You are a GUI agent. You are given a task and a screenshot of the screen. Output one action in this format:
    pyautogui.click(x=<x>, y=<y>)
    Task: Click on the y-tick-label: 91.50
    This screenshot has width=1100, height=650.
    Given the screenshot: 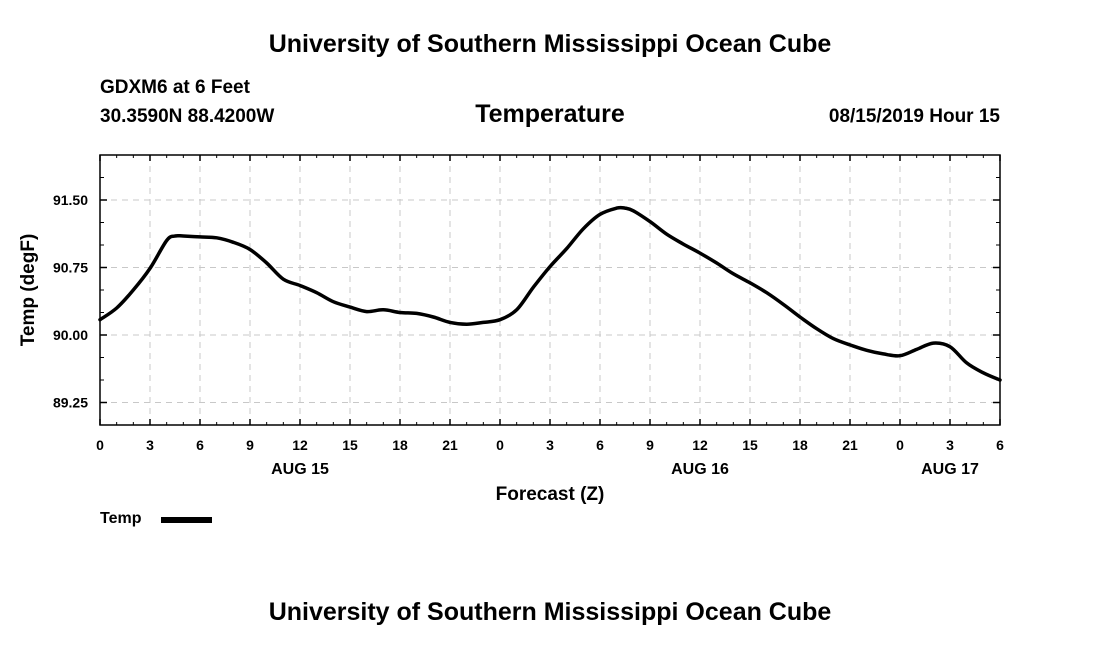 What is the action you would take?
    pyautogui.click(x=70, y=200)
    